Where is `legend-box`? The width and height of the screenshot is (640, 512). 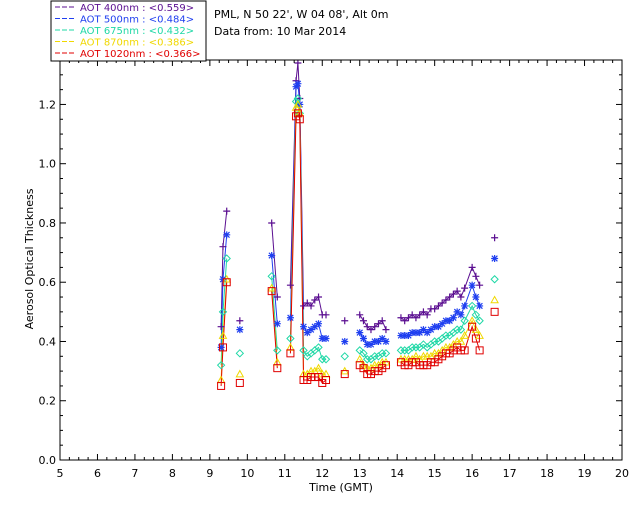
legend-box is located at coordinates (128, 31).